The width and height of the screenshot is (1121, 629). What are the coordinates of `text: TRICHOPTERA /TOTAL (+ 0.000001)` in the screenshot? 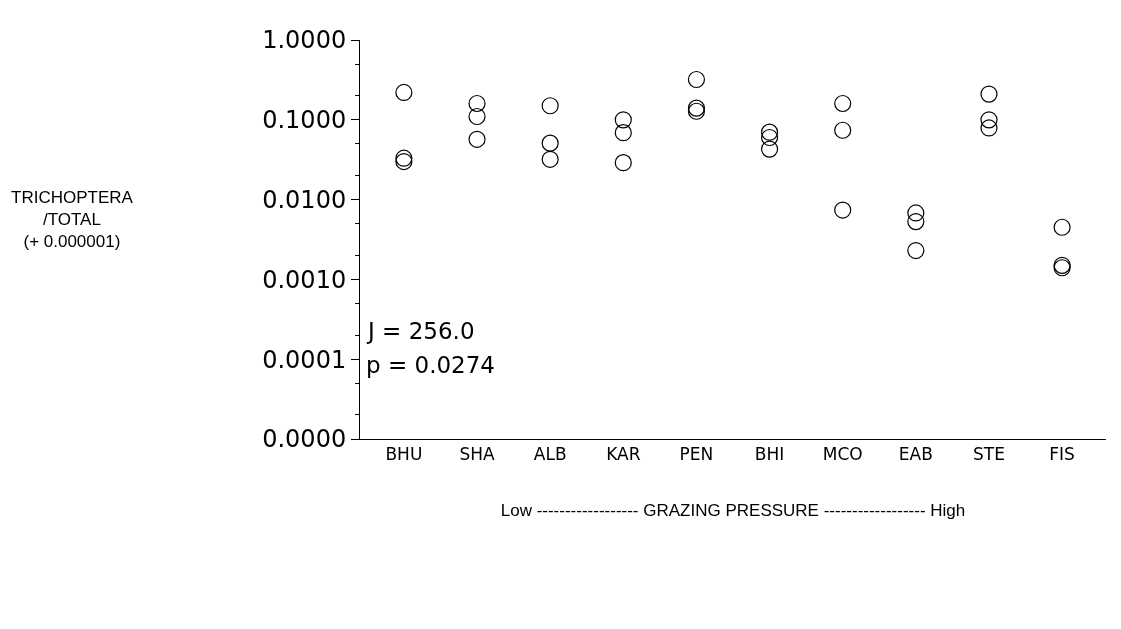 It's located at (72, 220).